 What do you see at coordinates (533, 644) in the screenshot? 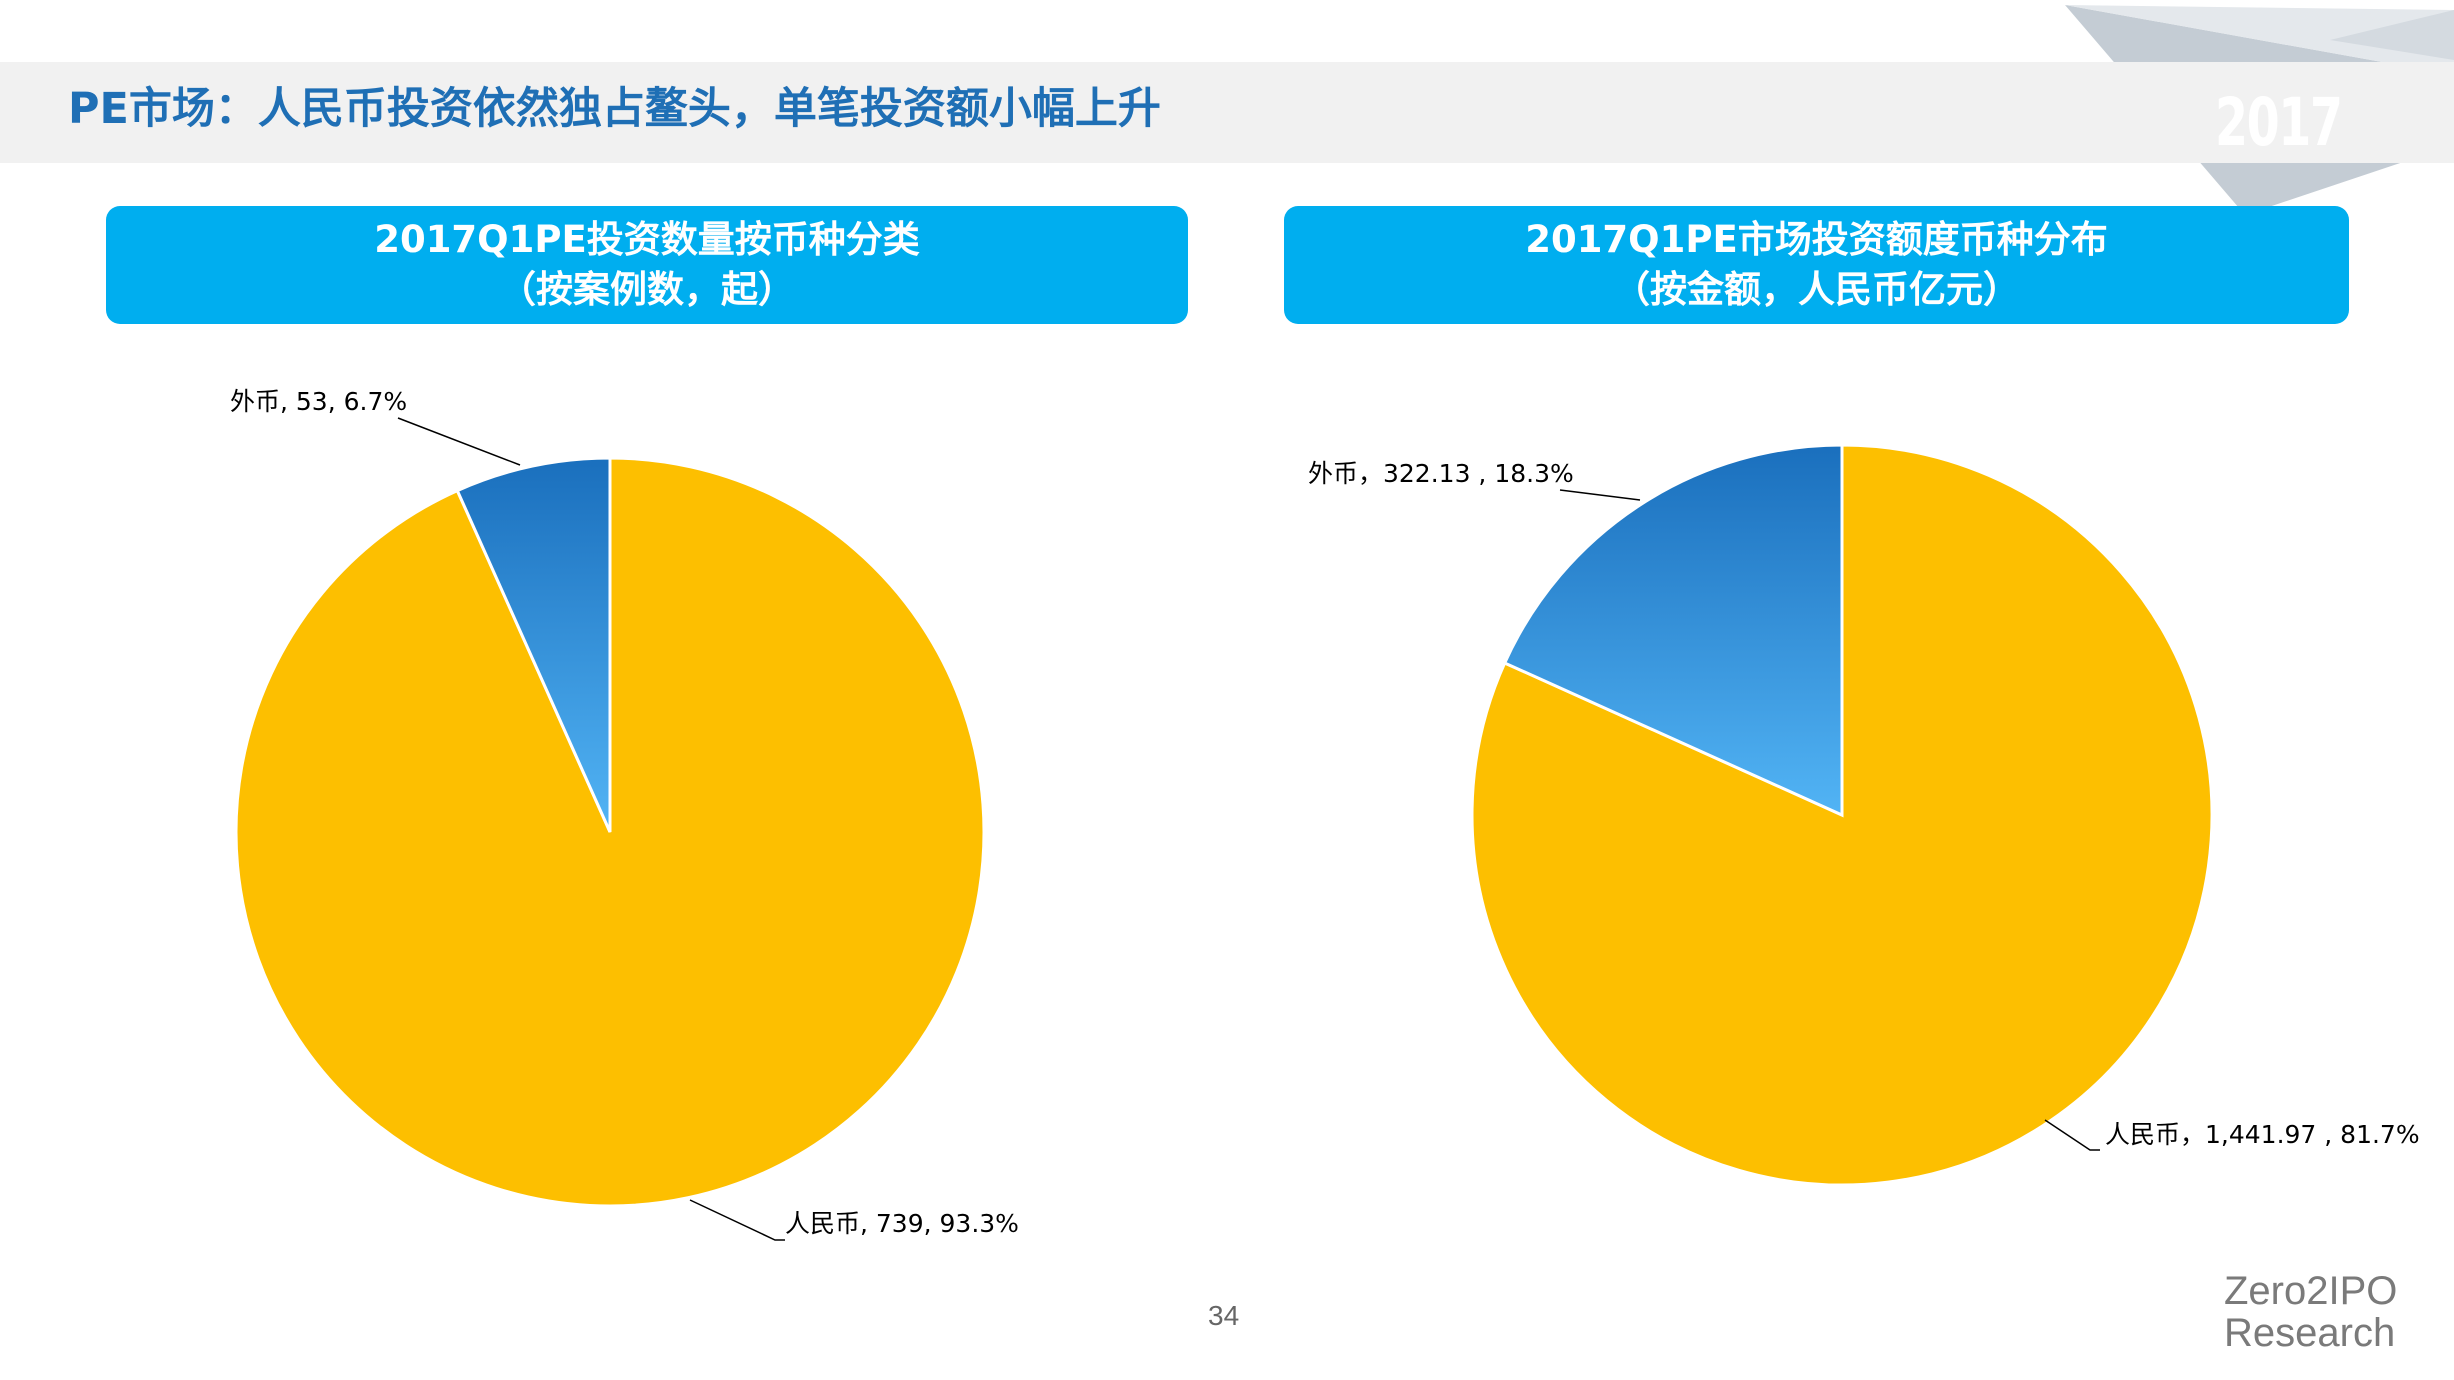
I see `pie-0-slice-foreign` at bounding box center [533, 644].